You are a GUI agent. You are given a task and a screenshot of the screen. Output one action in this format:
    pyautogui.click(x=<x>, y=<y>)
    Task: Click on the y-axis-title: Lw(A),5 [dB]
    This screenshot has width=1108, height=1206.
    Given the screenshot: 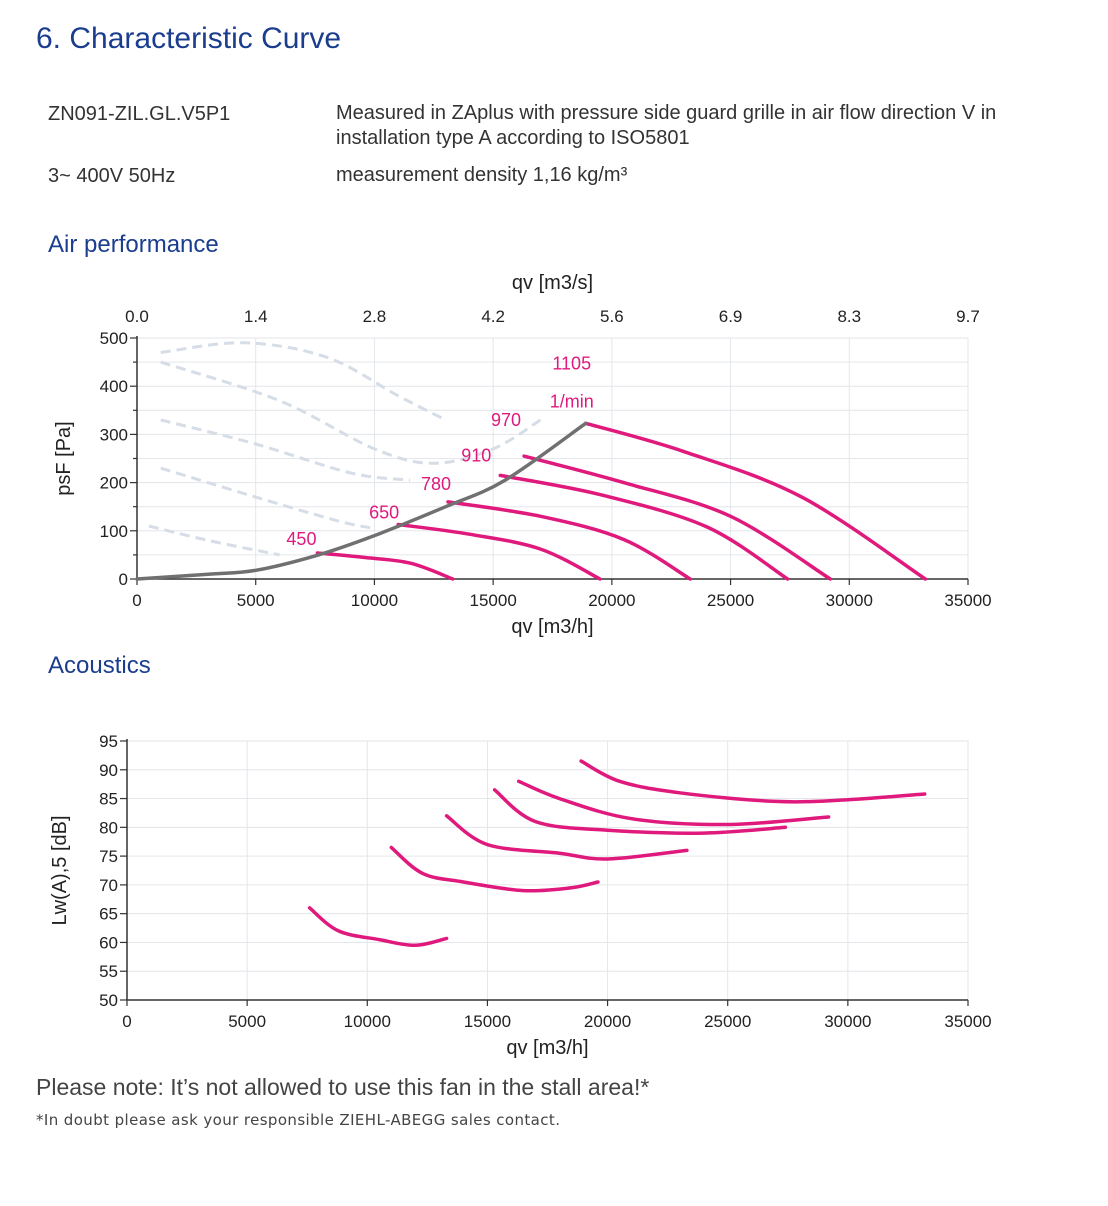 What is the action you would take?
    pyautogui.click(x=60, y=870)
    